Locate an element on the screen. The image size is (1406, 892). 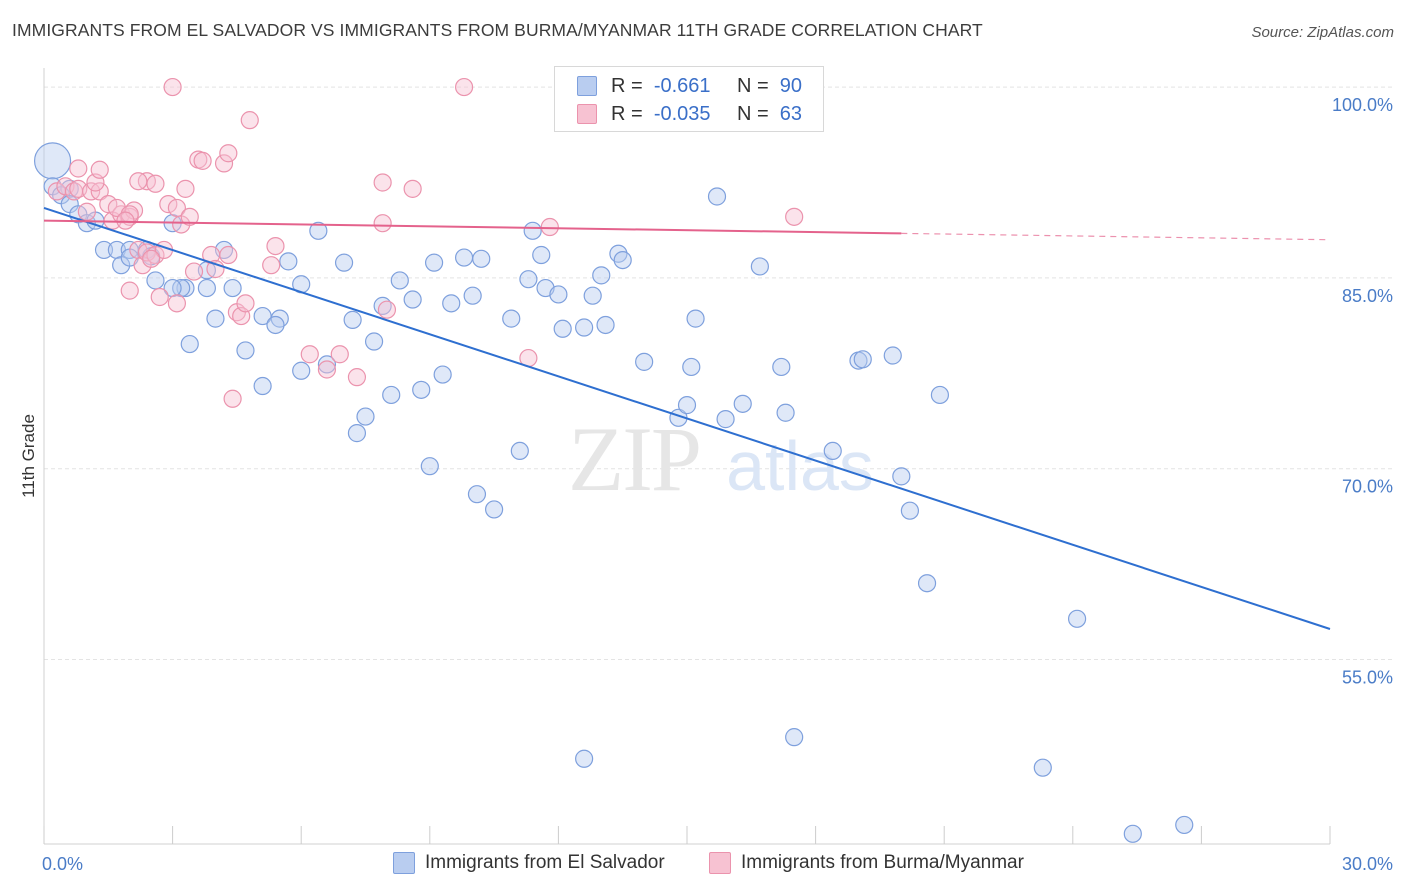
legend-row-burma: R = -0.035 N = 63 is located at coordinates (689, 114).